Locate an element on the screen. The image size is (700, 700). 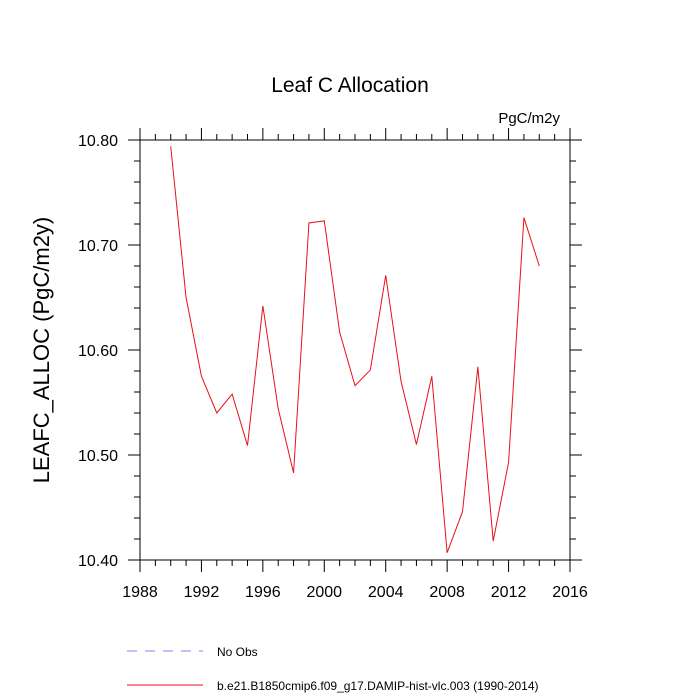
x-tick-label: 1996 is located at coordinates (263, 592).